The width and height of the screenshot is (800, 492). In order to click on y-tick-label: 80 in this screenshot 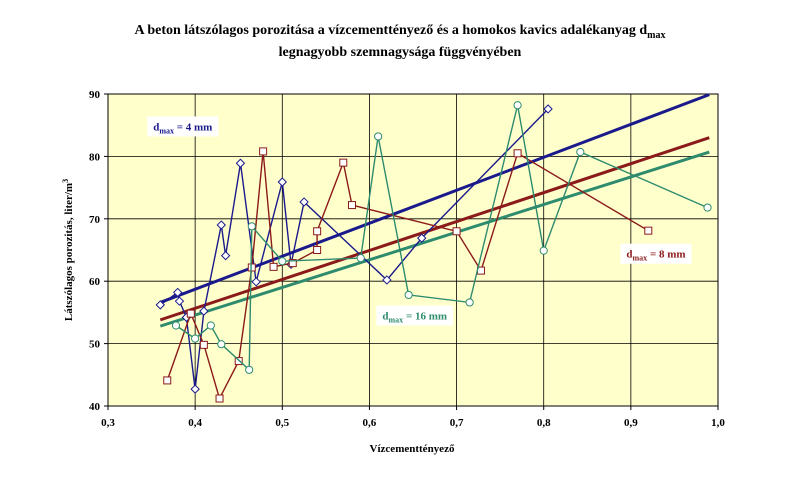, I will do `click(95, 157)`.